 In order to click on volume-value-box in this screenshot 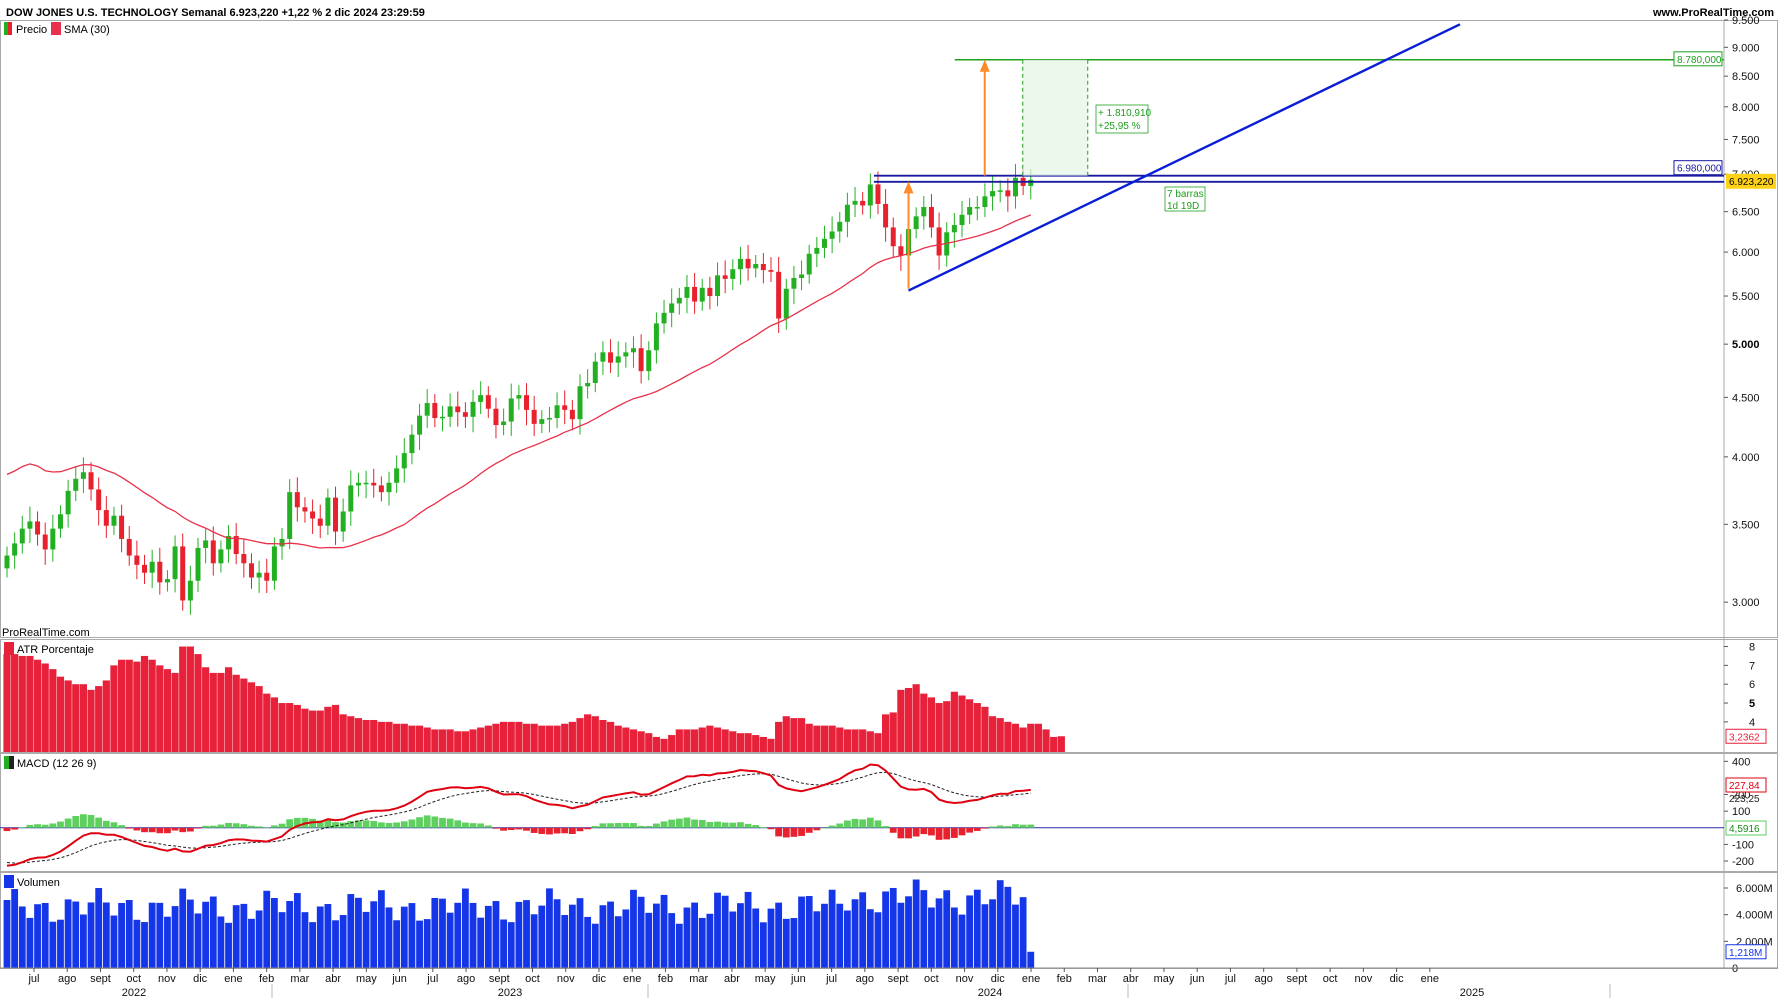, I will do `click(1746, 952)`.